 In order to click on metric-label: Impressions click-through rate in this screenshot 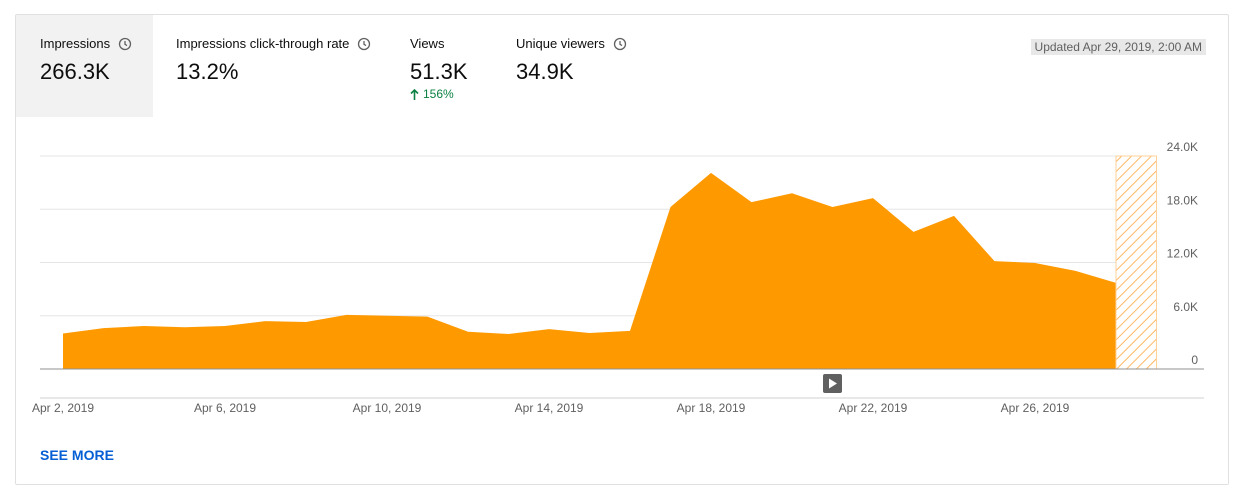, I will do `click(273, 43)`.